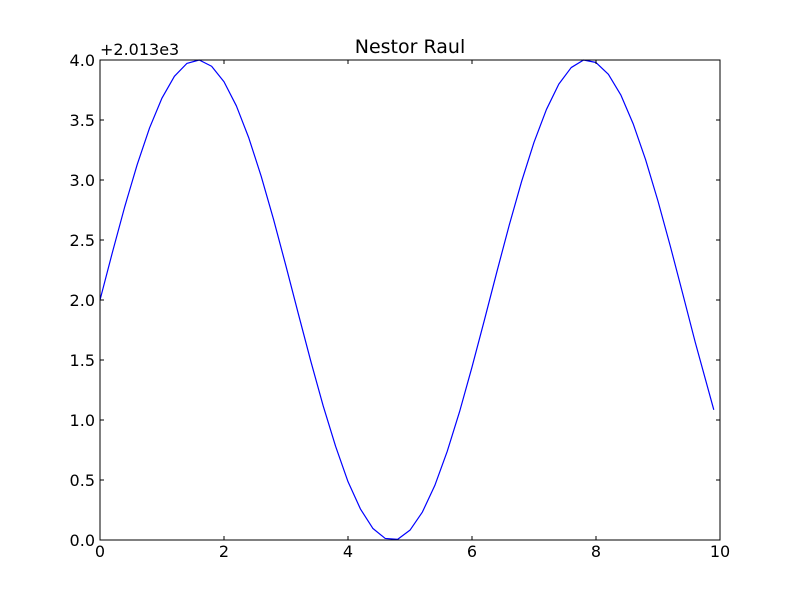 The height and width of the screenshot is (600, 800). What do you see at coordinates (82, 420) in the screenshot?
I see `y-tick-label: 1.0` at bounding box center [82, 420].